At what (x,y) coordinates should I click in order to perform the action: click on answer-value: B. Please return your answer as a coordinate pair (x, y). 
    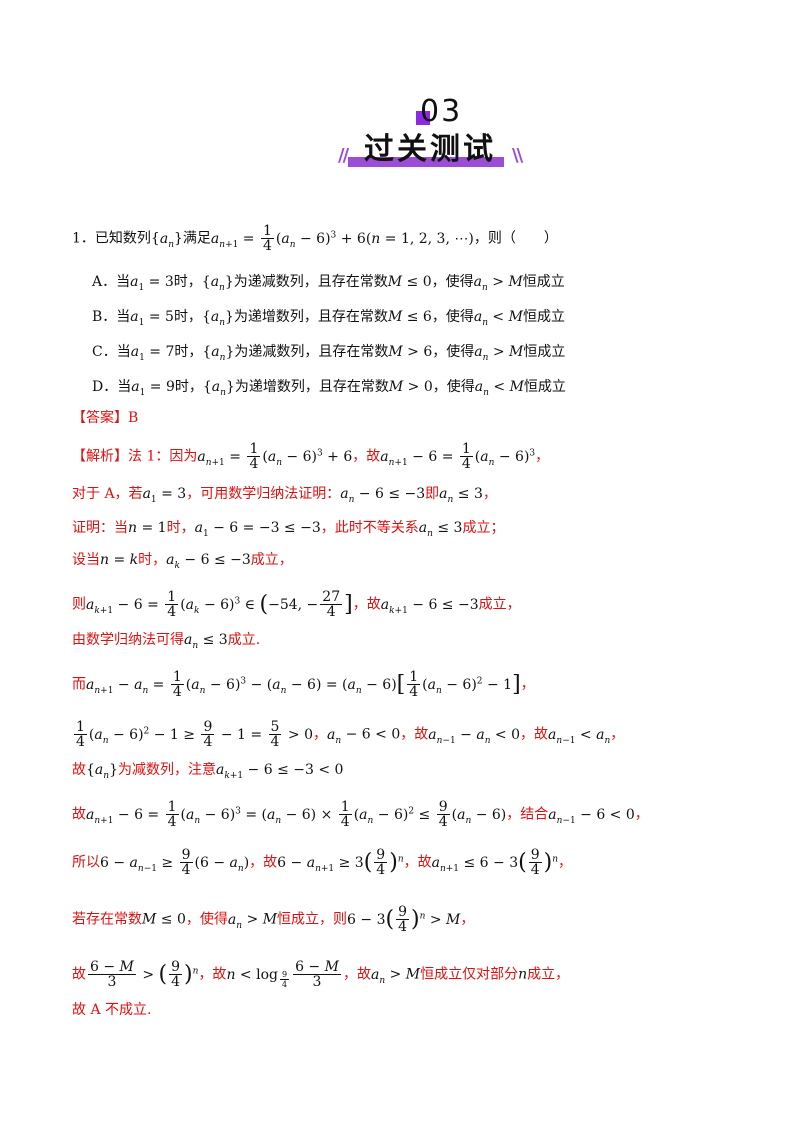
    Looking at the image, I should click on (133, 418).